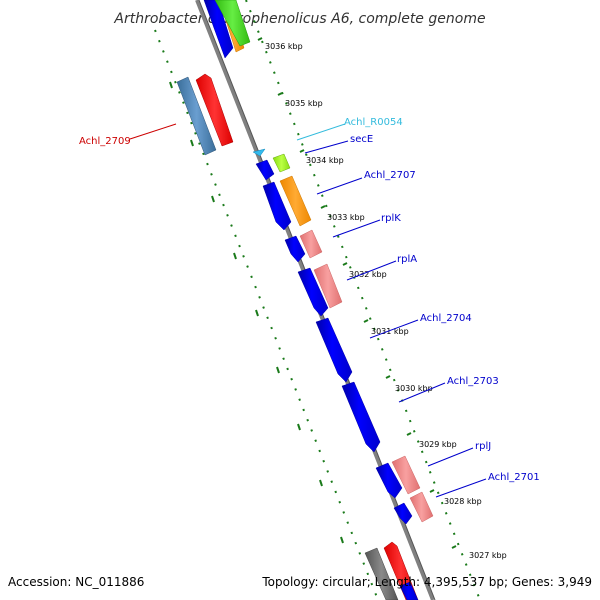  Describe the element at coordinates (373, 122) in the screenshot. I see `gene-label-achl-r0054: Achl_R0054` at that location.